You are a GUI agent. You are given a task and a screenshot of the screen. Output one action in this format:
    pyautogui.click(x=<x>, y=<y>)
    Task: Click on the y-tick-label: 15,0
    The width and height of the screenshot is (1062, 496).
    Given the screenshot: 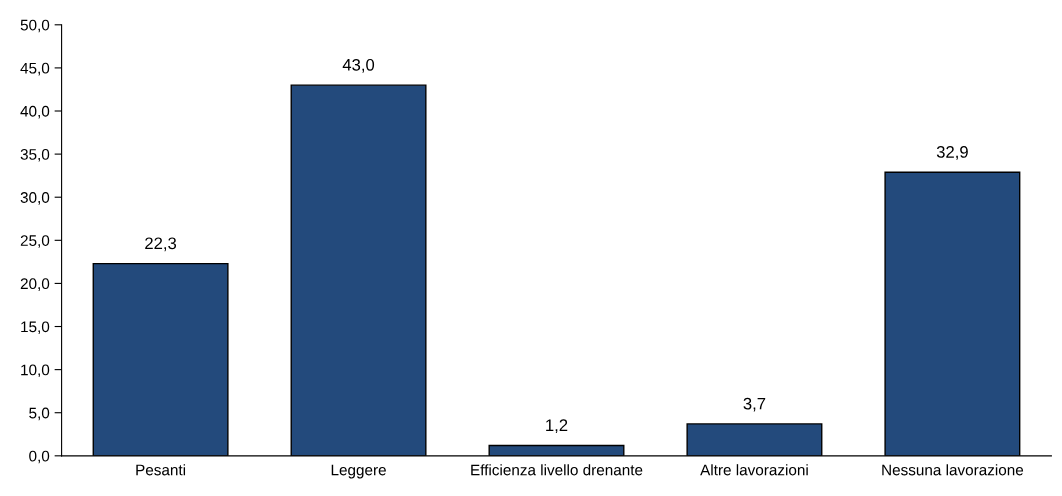 What is the action you would take?
    pyautogui.click(x=35, y=328)
    